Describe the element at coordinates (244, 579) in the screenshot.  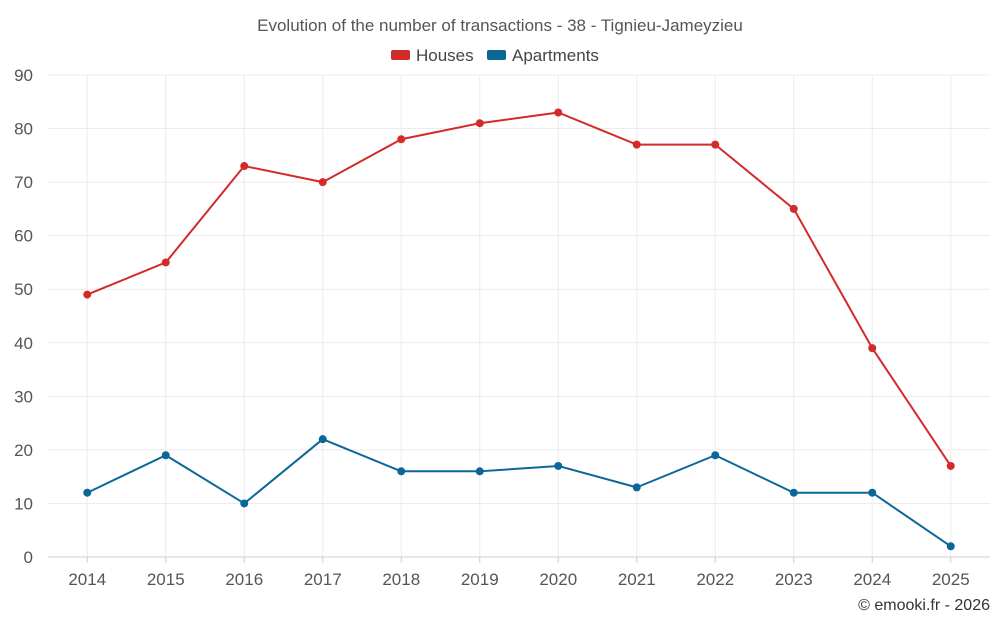
I see `x-tick-label: 2016` at that location.